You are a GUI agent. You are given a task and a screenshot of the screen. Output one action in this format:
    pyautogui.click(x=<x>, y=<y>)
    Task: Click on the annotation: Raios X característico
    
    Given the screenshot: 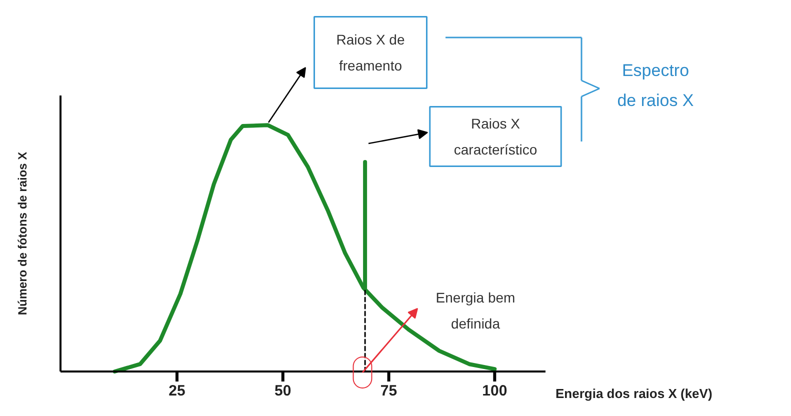 What is the action you would take?
    pyautogui.click(x=496, y=137)
    